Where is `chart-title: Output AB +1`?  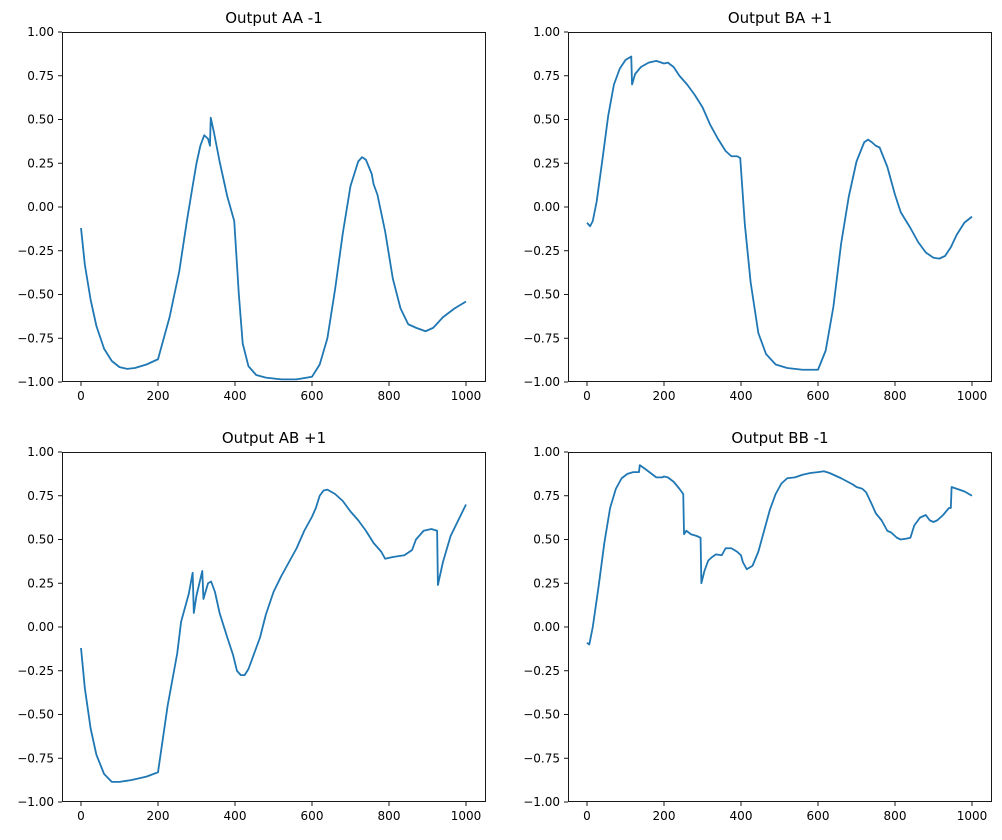
chart-title: Output AB +1 is located at coordinates (274, 438).